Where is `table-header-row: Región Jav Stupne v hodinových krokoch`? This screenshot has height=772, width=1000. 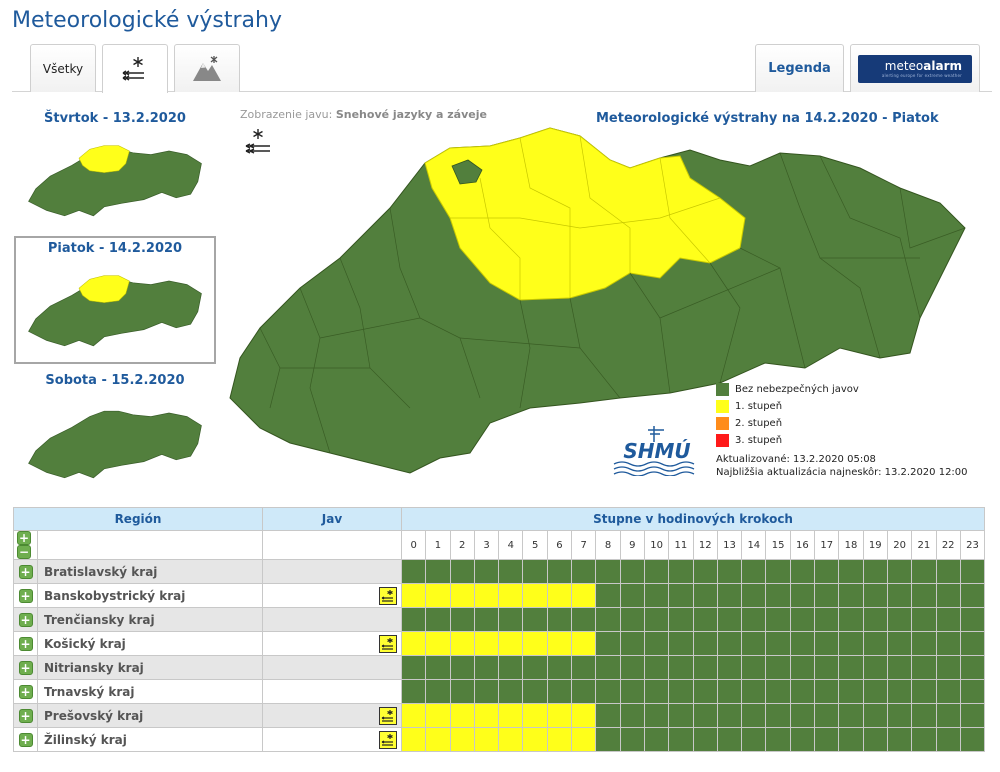 table-header-row: Región Jav Stupne v hodinových krokoch is located at coordinates (499, 519).